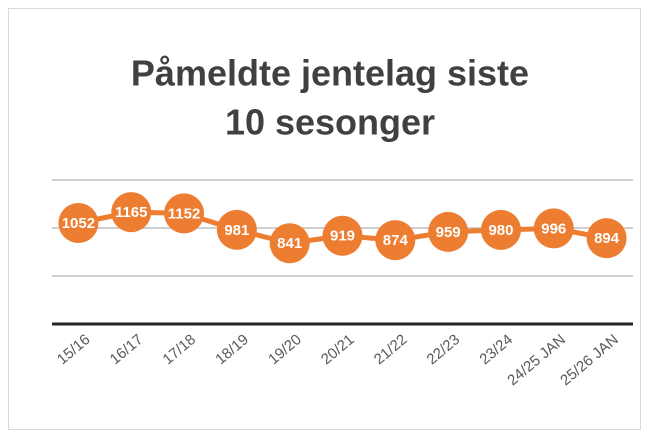 This screenshot has width=650, height=439. What do you see at coordinates (330, 122) in the screenshot?
I see `chart-title: 10 sesonger` at bounding box center [330, 122].